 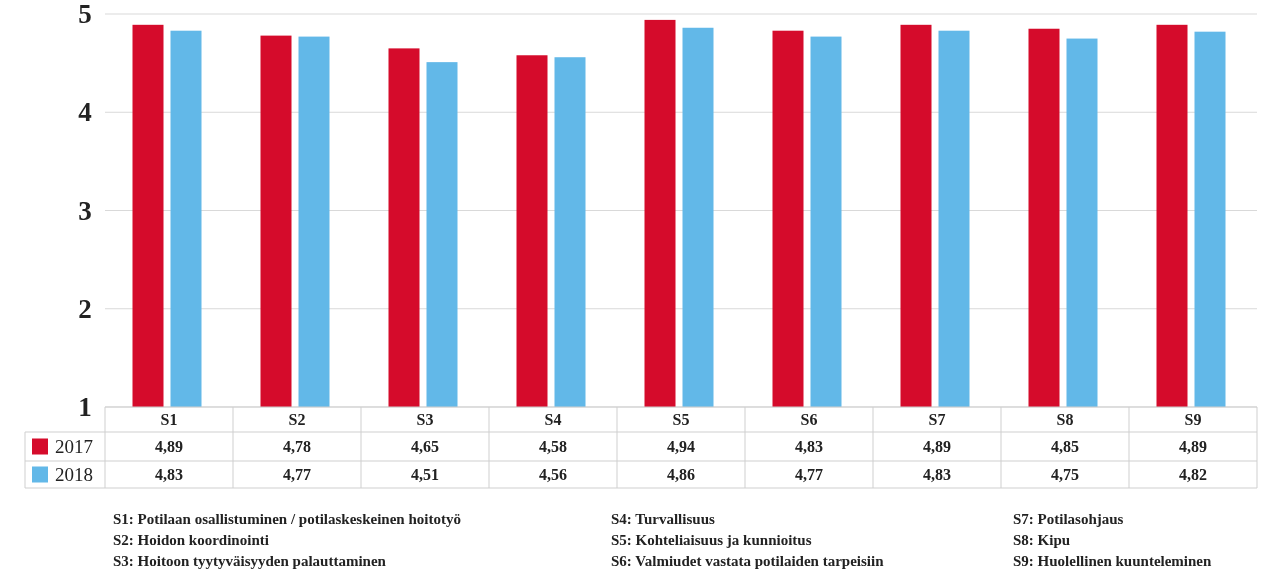 What do you see at coordinates (553, 419) in the screenshot?
I see `x-tick-label: S4` at bounding box center [553, 419].